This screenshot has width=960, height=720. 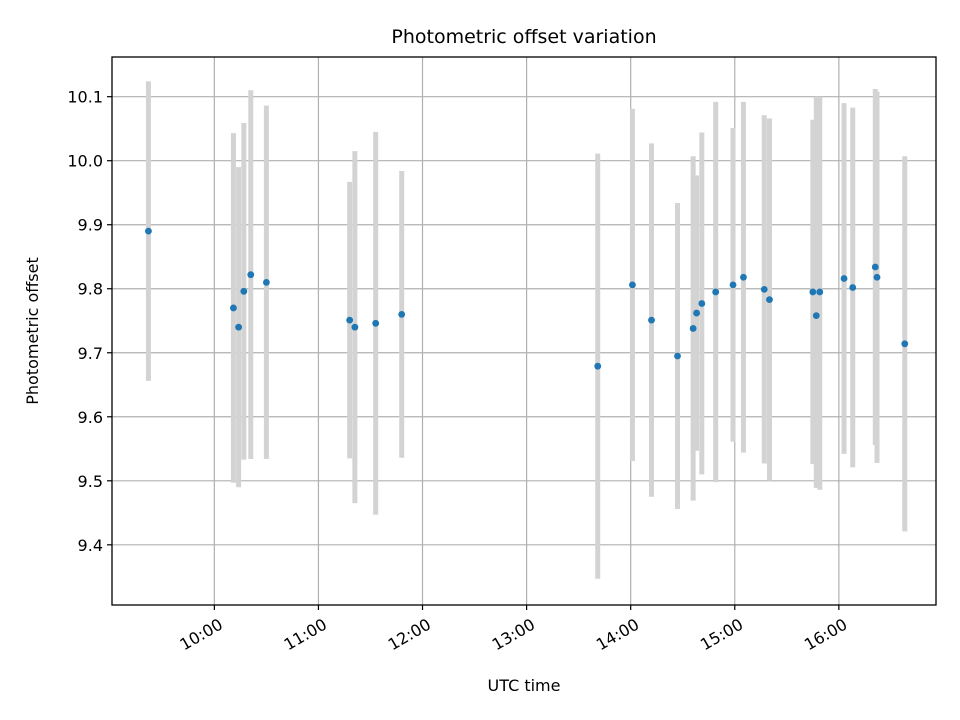 What do you see at coordinates (513, 635) in the screenshot?
I see `x-tick-label: 13:00` at bounding box center [513, 635].